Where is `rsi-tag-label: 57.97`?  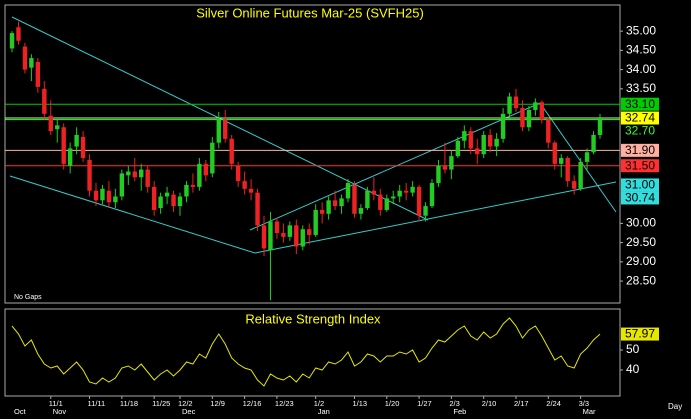 rsi-tag-label: 57.97 is located at coordinates (640, 334).